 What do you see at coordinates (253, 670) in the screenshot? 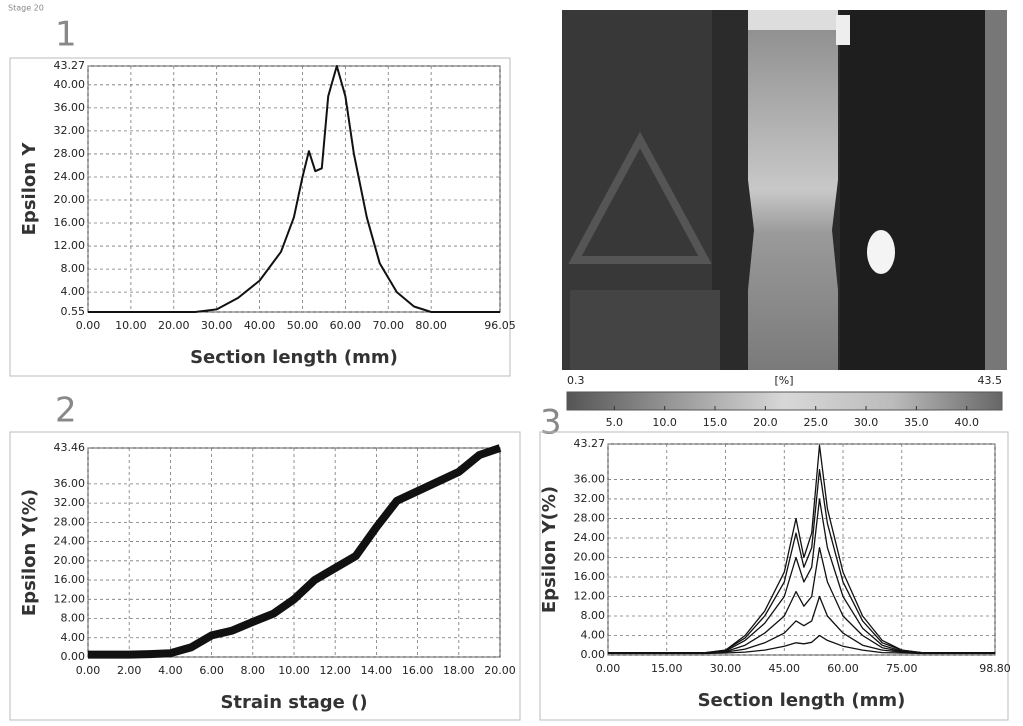
I see `x-tick-label: 8.00` at bounding box center [253, 670].